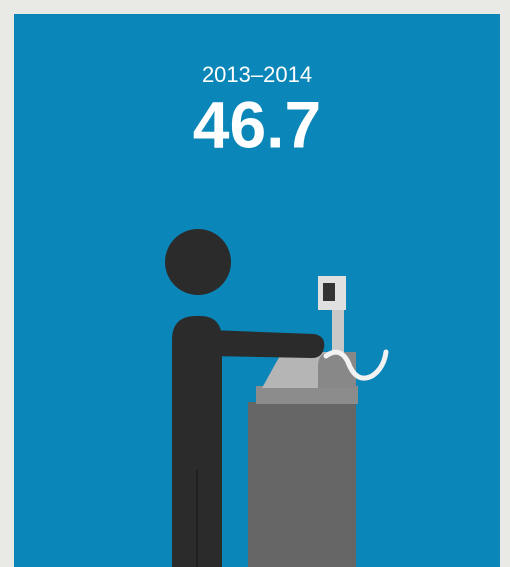 This screenshot has width=510, height=567. Describe the element at coordinates (267, 344) in the screenshot. I see `person-arm` at that location.